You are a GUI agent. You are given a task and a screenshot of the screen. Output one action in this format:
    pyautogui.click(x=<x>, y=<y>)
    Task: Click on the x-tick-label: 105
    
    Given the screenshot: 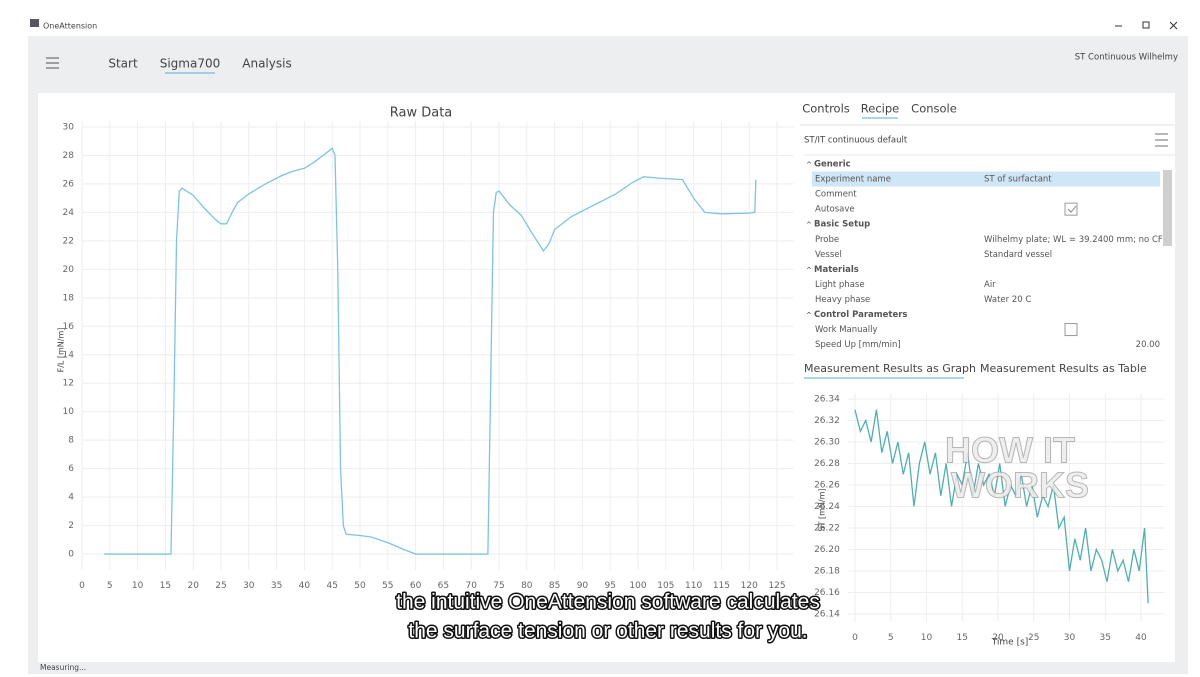 What is the action you would take?
    pyautogui.click(x=665, y=586)
    